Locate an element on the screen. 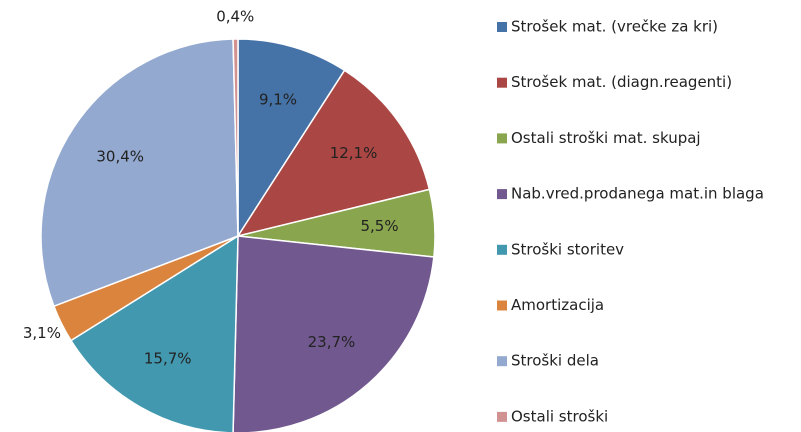 The height and width of the screenshot is (432, 801). legend-label: Strošek mat. (diagn.reagenti) is located at coordinates (621, 82).